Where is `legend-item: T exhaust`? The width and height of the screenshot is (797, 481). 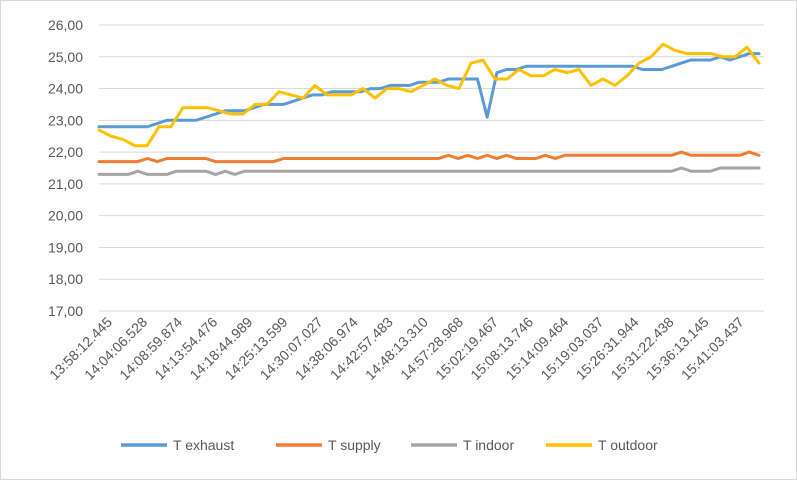 legend-item: T exhaust is located at coordinates (177, 445).